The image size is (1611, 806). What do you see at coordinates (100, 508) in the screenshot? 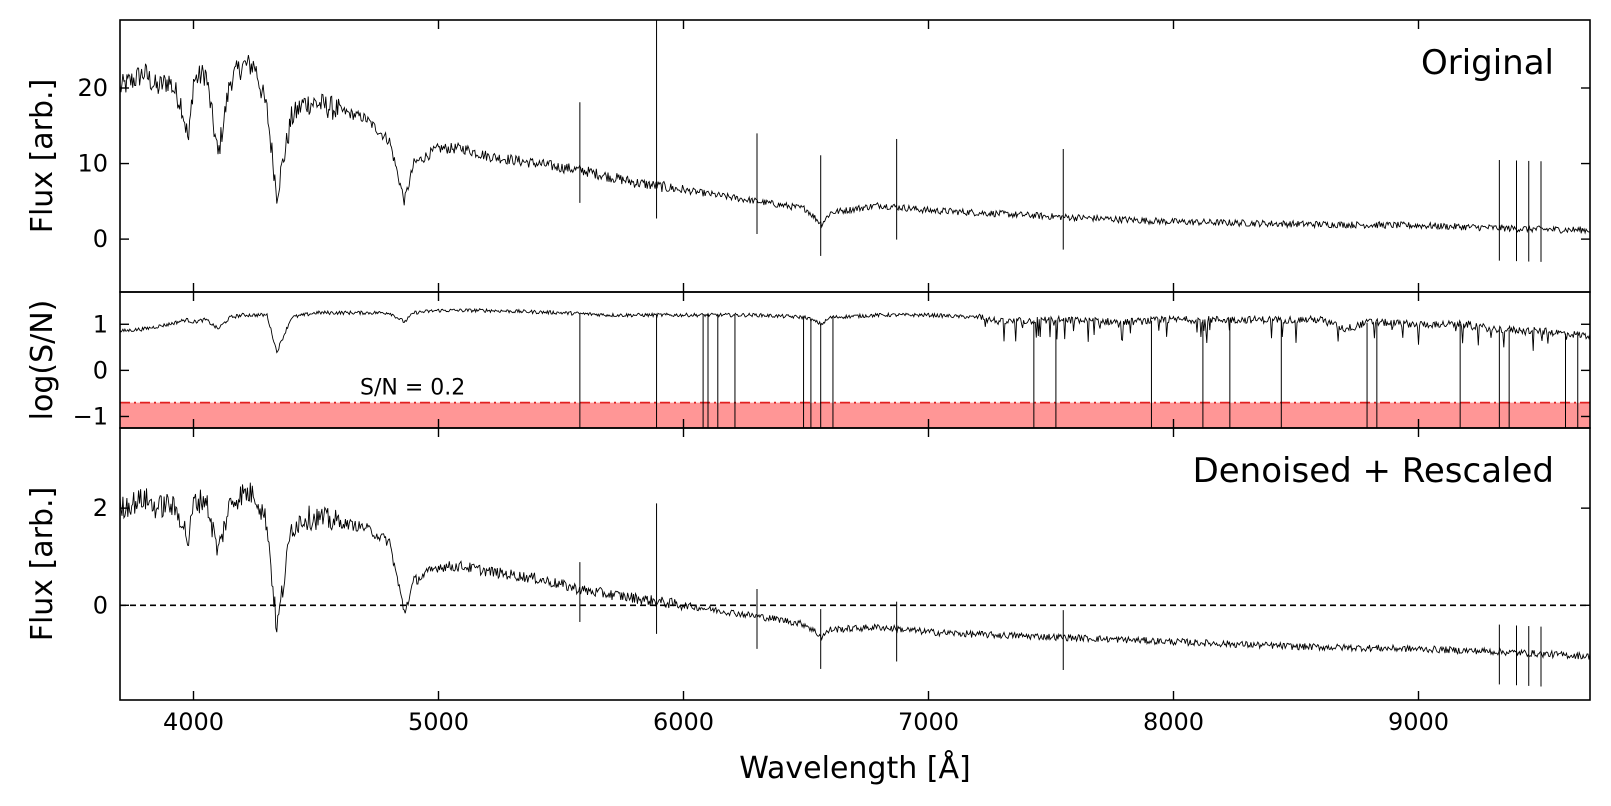
I see `y-tick-label: 2` at bounding box center [100, 508].